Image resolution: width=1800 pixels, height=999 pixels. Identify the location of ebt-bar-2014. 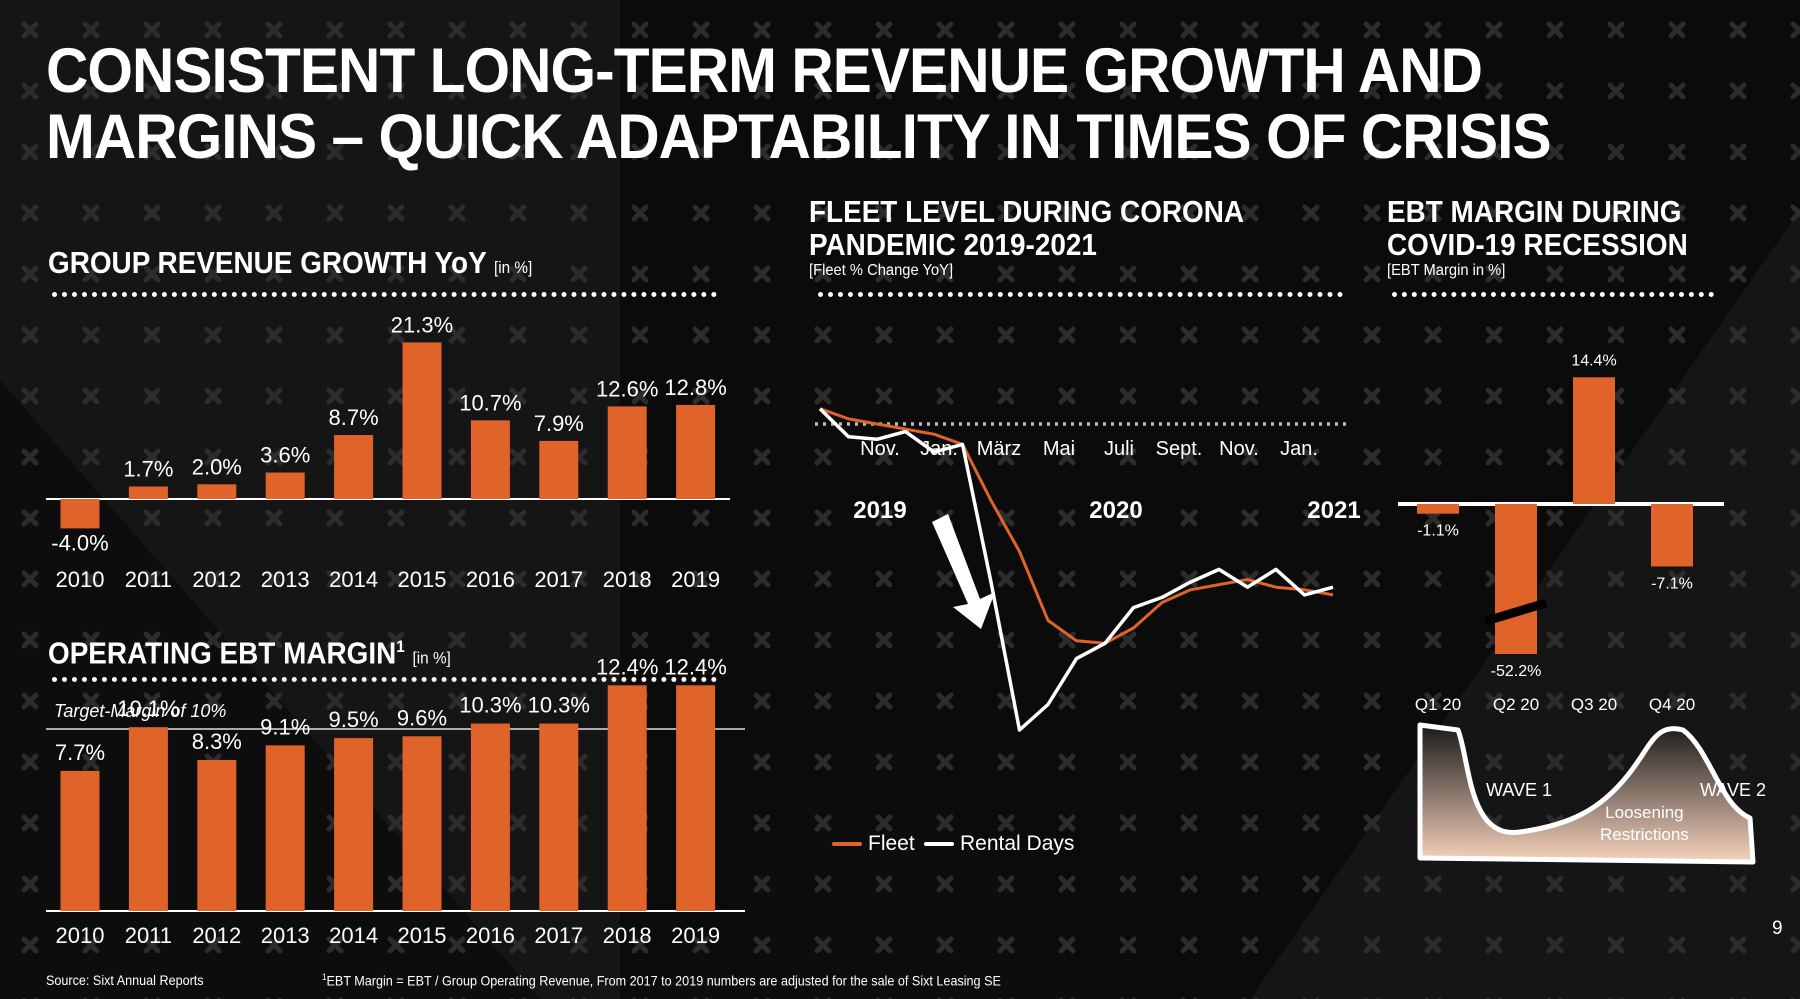
(354, 824).